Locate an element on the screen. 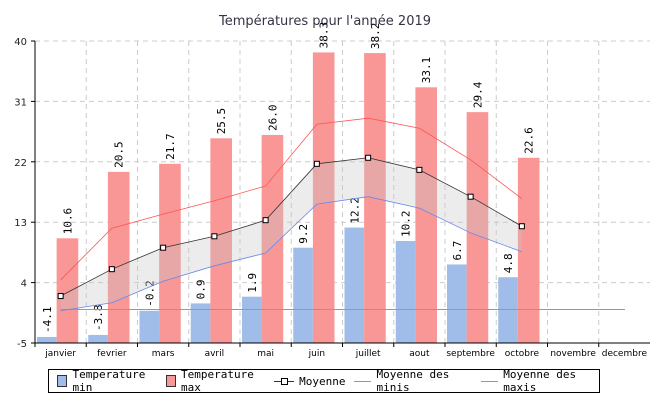 The height and width of the screenshot is (400, 650). x-tick-label: decembre is located at coordinates (625, 354).